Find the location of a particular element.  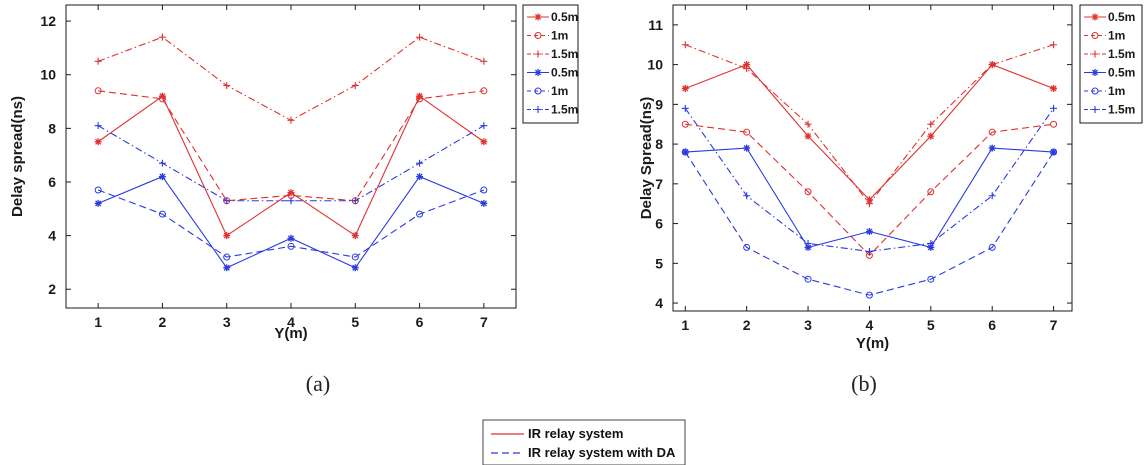

bottom-legend: IR relay system IR relay system with DA is located at coordinates (584, 442).